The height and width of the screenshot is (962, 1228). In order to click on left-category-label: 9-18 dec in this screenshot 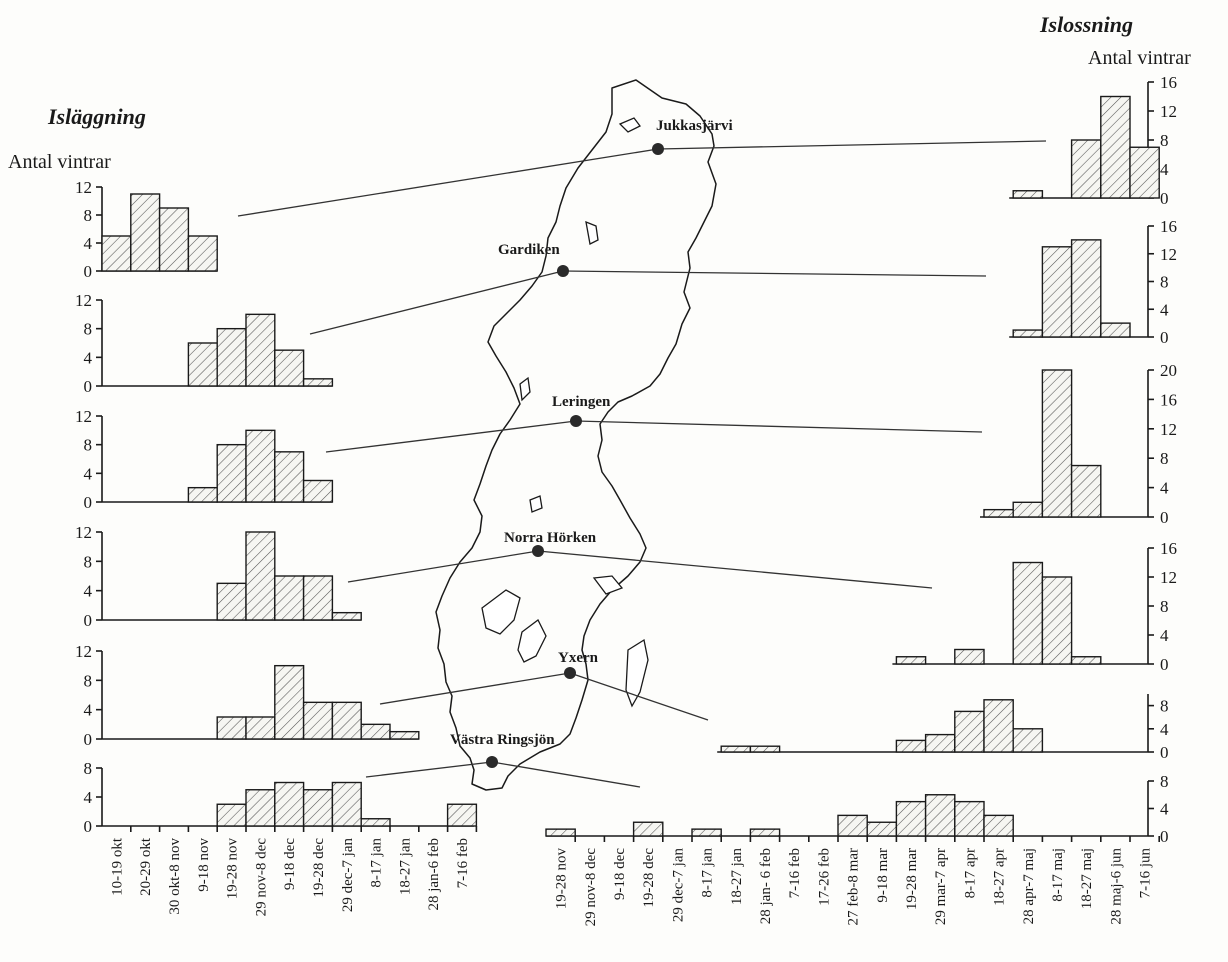, I will do `click(290, 864)`.